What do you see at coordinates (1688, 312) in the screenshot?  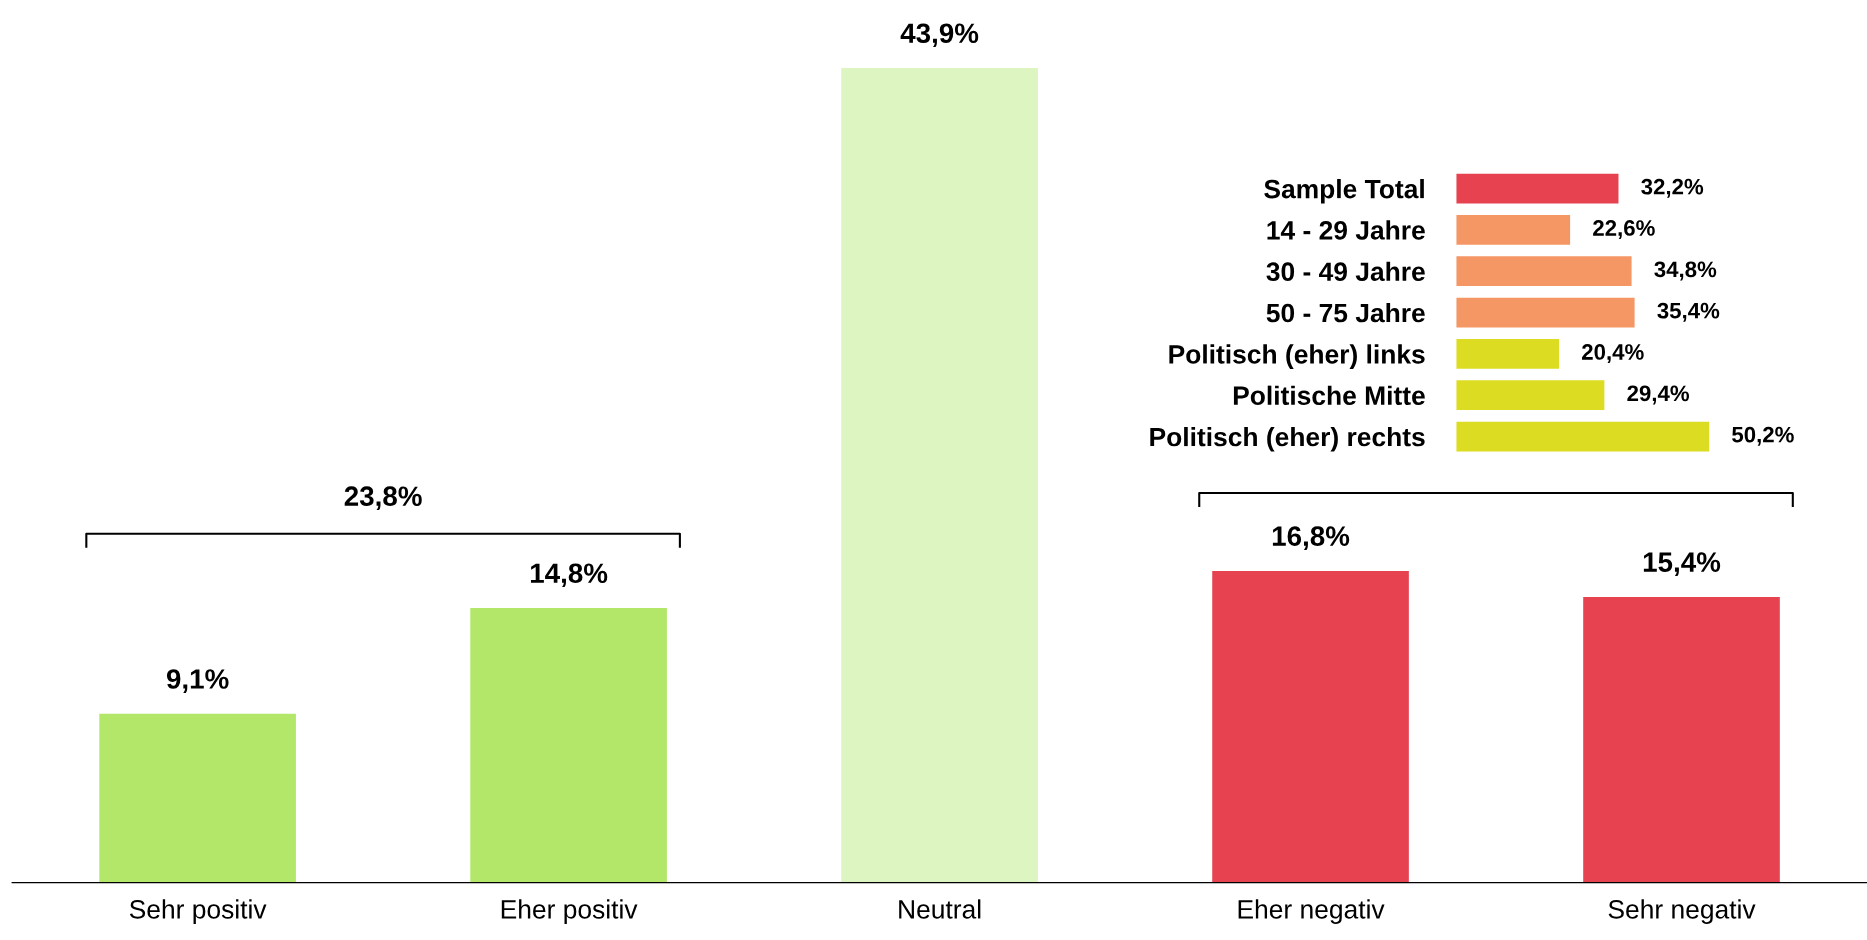 I see `data-label: 35,4%` at bounding box center [1688, 312].